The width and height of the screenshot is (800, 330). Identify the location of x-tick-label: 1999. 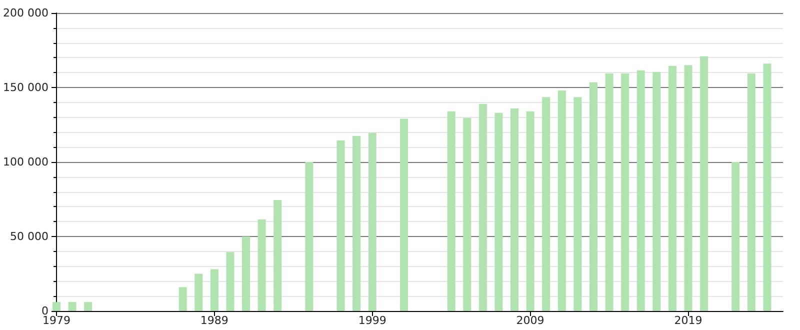
(372, 320).